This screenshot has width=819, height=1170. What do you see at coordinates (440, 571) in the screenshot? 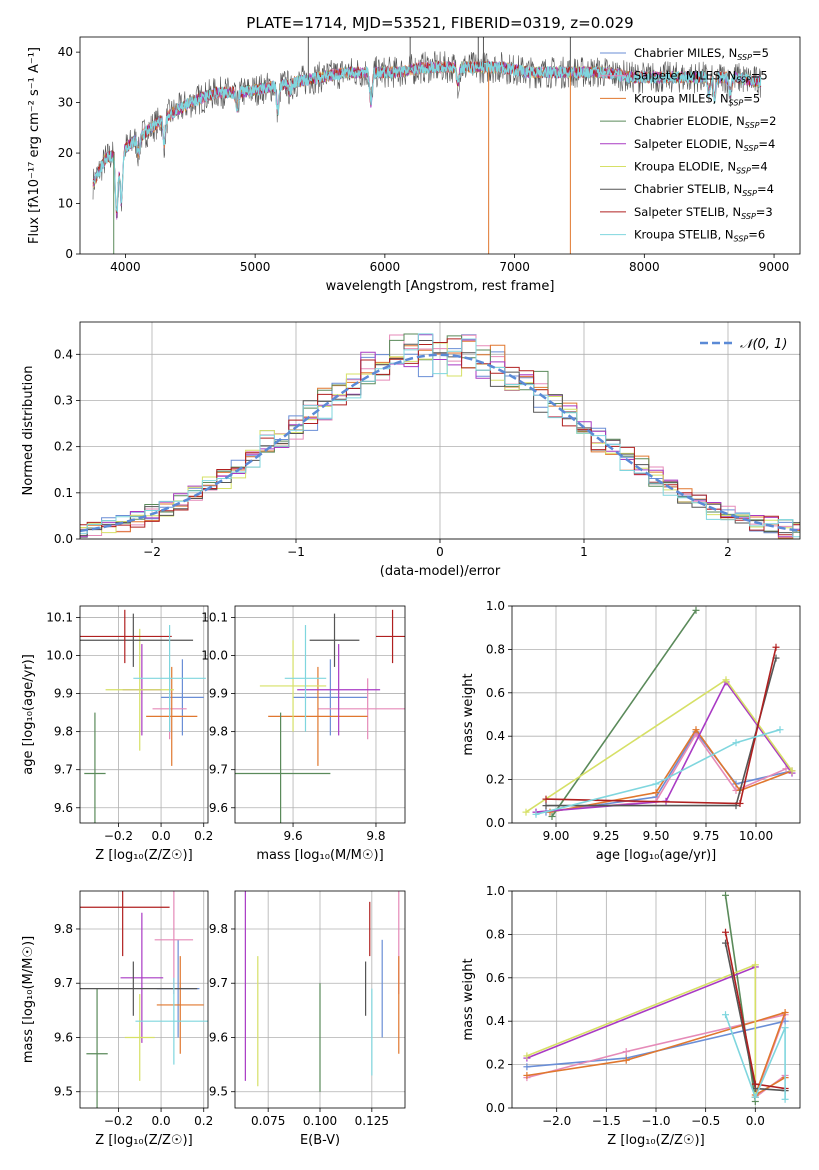
I see `x-axis-label: (data-model)/error` at bounding box center [440, 571].